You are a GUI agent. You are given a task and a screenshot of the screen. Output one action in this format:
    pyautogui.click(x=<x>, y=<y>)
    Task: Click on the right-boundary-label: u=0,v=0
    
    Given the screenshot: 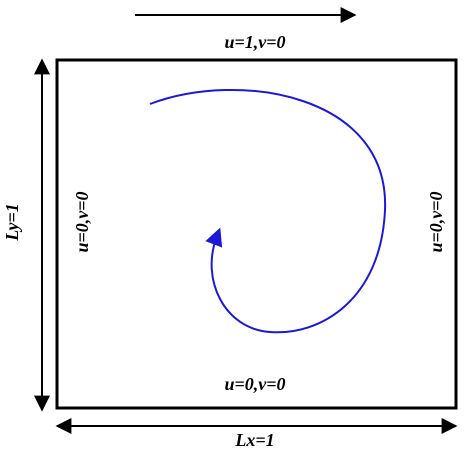 What is the action you would take?
    pyautogui.click(x=436, y=221)
    